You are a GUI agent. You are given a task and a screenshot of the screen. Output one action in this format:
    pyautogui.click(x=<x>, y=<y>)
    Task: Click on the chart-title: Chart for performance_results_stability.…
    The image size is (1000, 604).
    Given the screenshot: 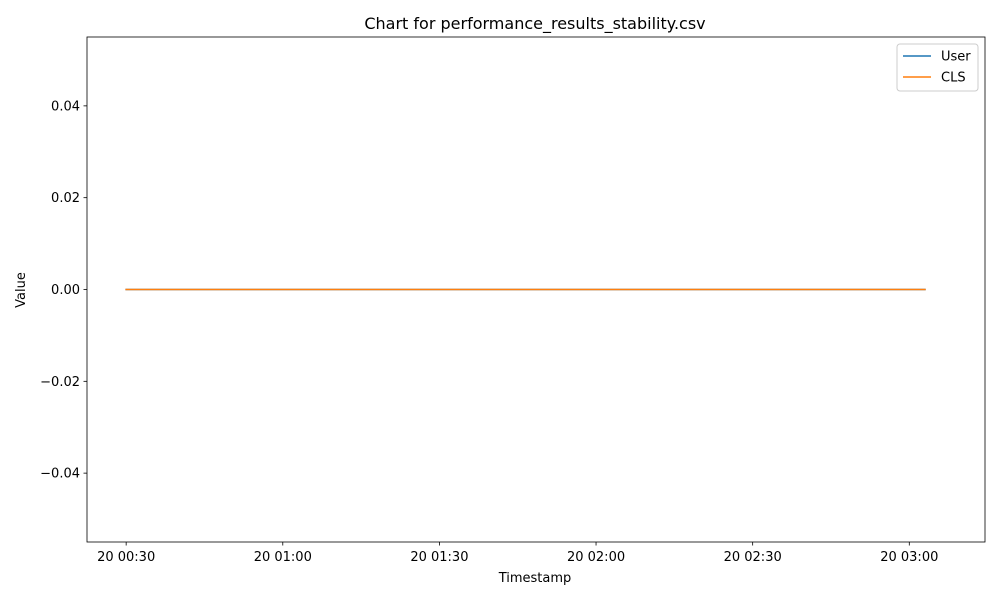 What is the action you would take?
    pyautogui.click(x=534, y=24)
    